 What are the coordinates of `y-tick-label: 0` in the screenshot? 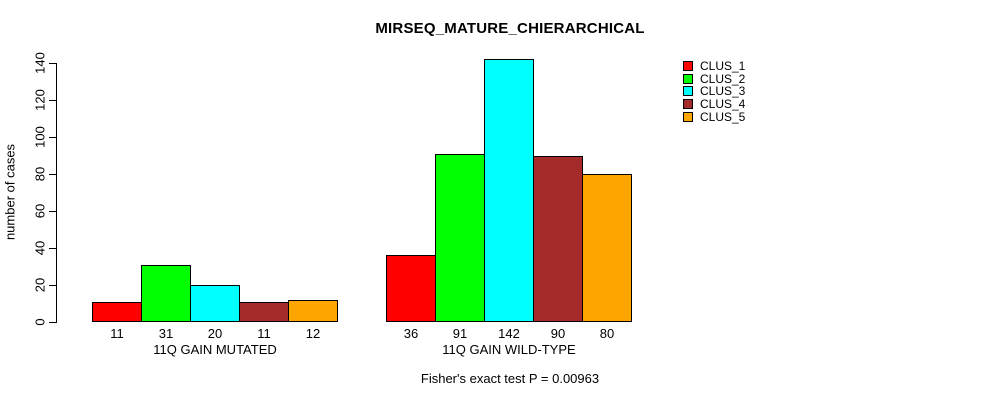 It's located at (40, 322).